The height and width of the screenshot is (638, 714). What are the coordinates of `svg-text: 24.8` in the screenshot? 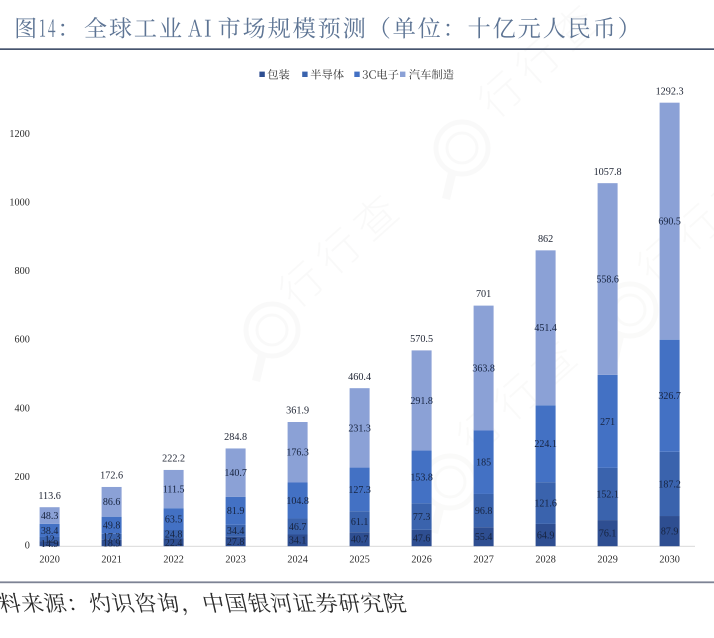 It's located at (174, 535).